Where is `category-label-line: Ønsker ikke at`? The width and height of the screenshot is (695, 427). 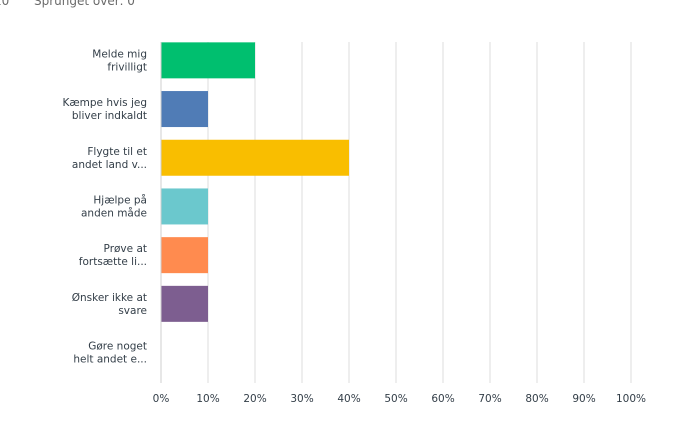 category-label-line: Ønsker ikke at is located at coordinates (109, 298).